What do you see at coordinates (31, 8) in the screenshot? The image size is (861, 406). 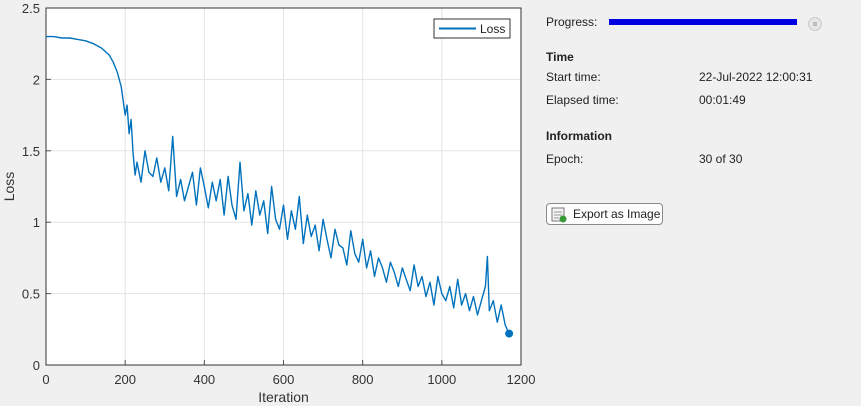 I see `y-tick-label: 2.5` at bounding box center [31, 8].